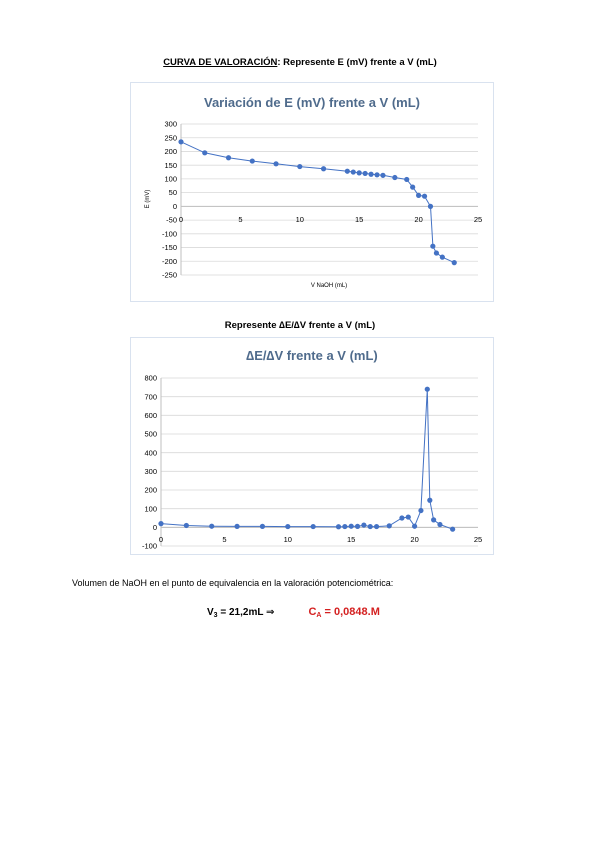 This screenshot has width=600, height=848. Describe the element at coordinates (242, 612) in the screenshot. I see `volume-value: = 21,2mL` at that location.